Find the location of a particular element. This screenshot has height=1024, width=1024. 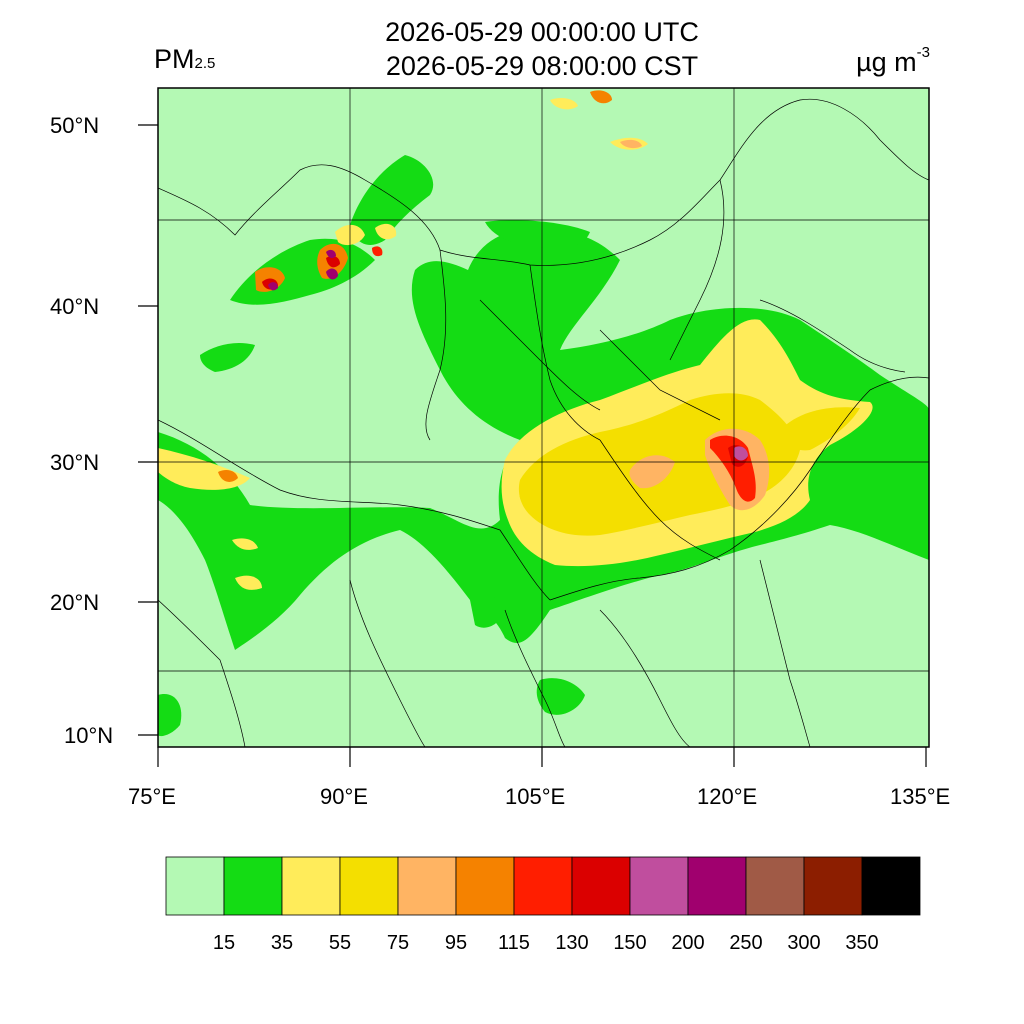

unit-superscript: -3 is located at coordinates (923, 52).